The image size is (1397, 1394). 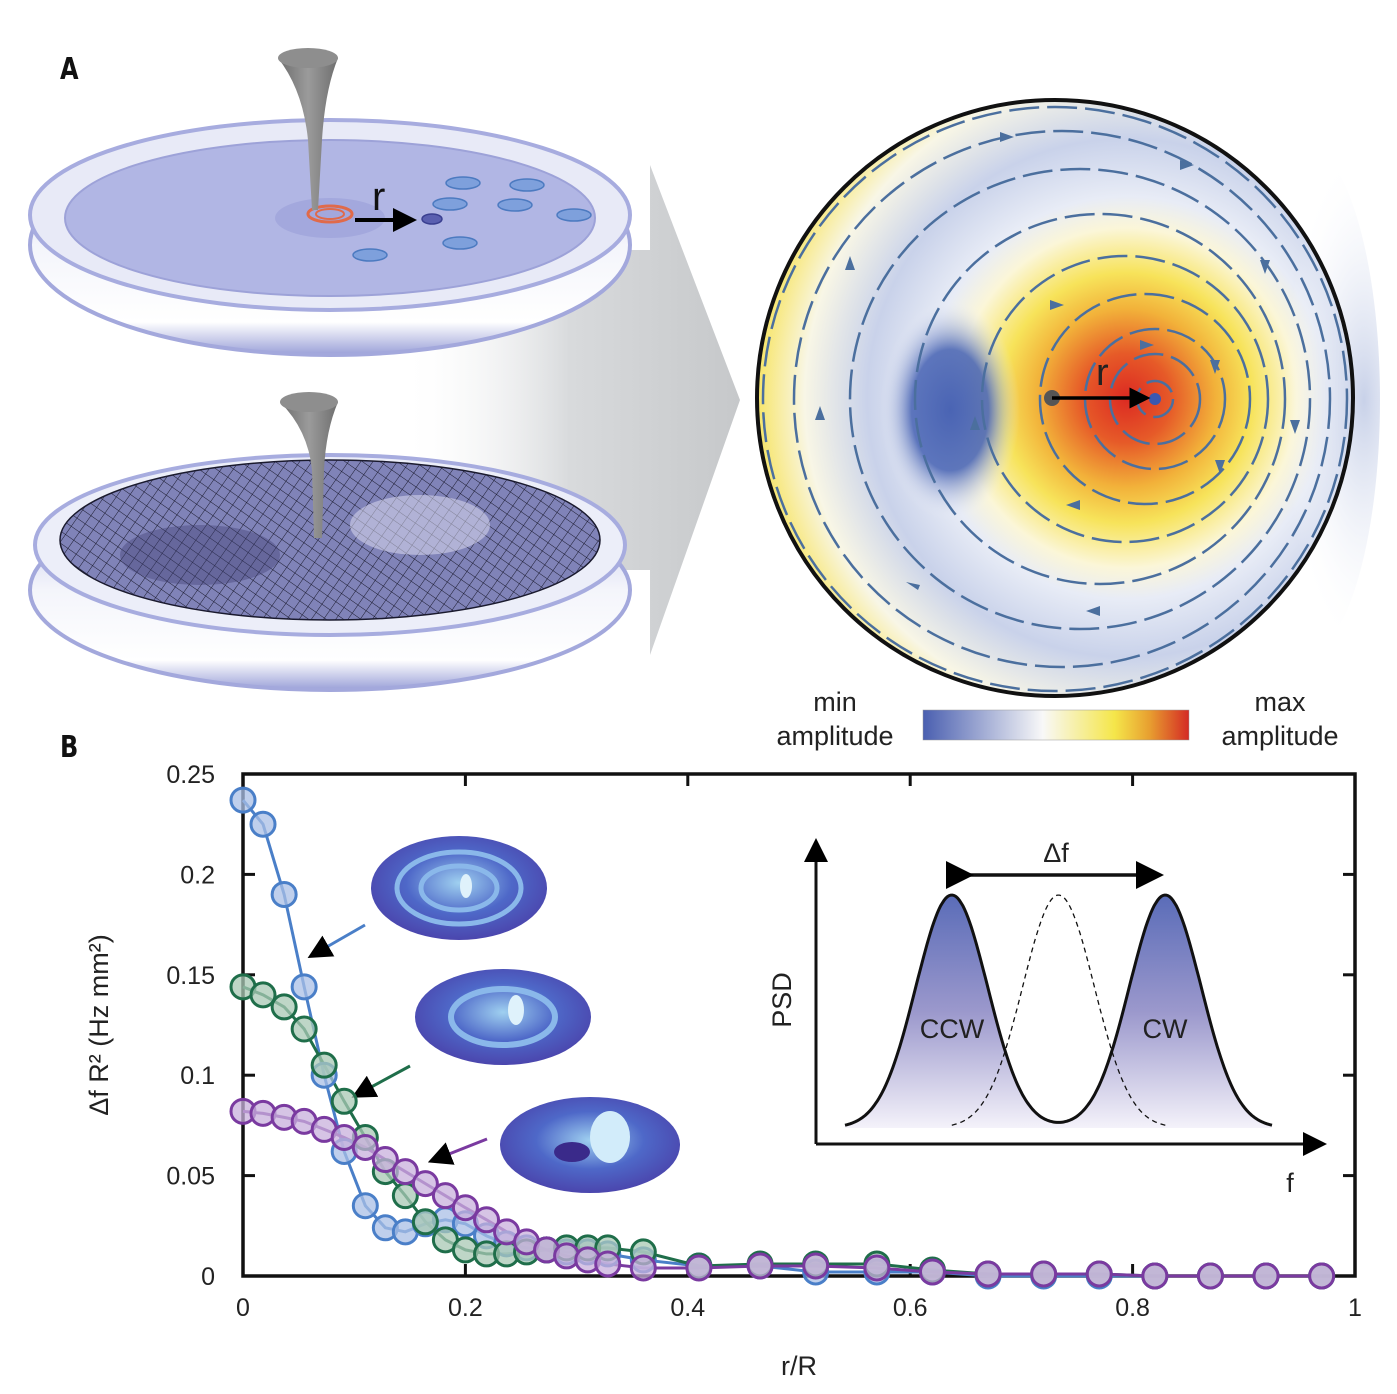 What do you see at coordinates (190, 1177) in the screenshot?
I see `y-tick-label: 0.05` at bounding box center [190, 1177].